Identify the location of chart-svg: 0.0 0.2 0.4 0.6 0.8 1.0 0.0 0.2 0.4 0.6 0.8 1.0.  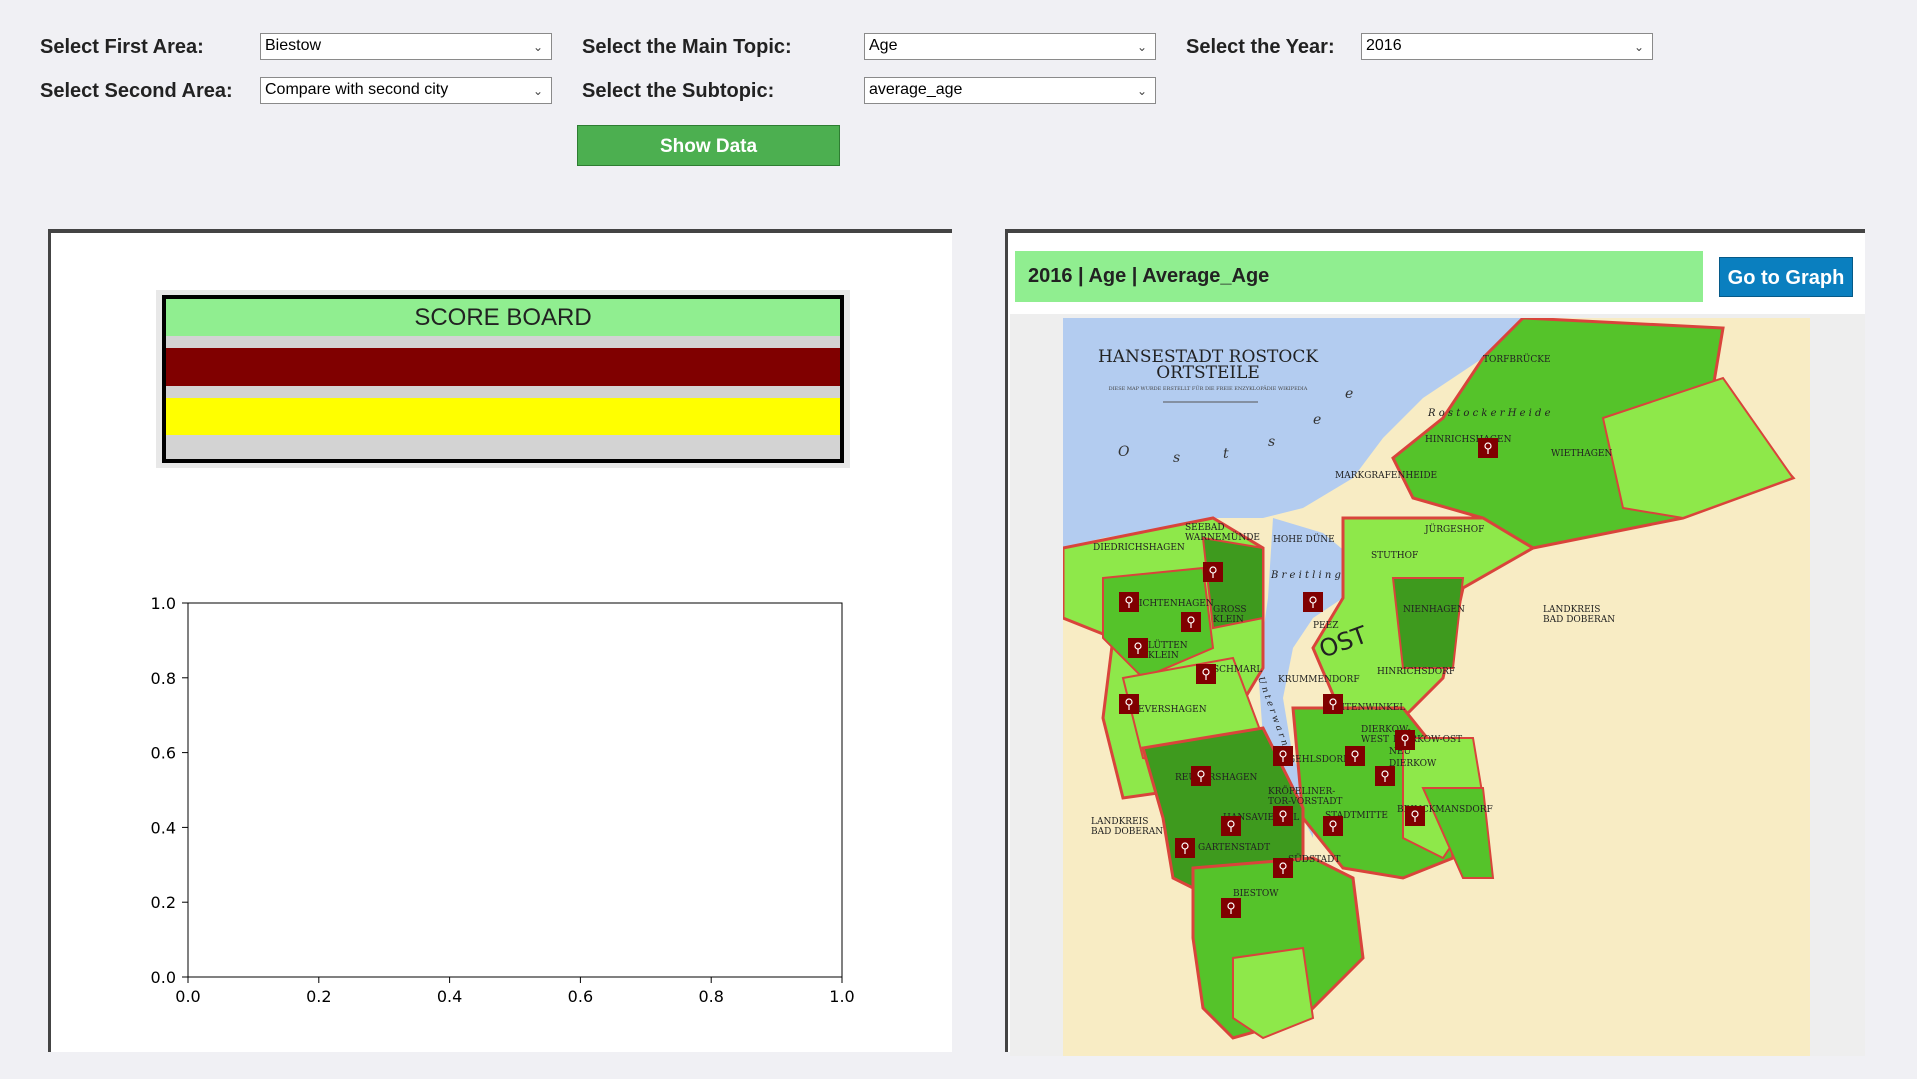
(503, 800).